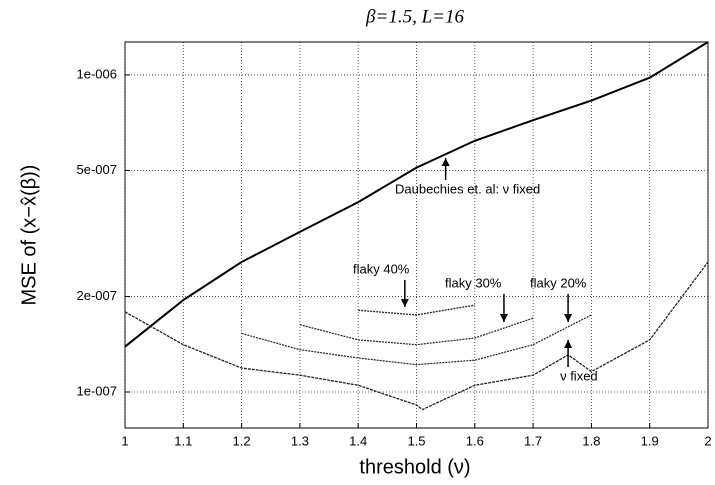 This screenshot has width=715, height=485. What do you see at coordinates (591, 440) in the screenshot?
I see `x-tick-label: 1.8` at bounding box center [591, 440].